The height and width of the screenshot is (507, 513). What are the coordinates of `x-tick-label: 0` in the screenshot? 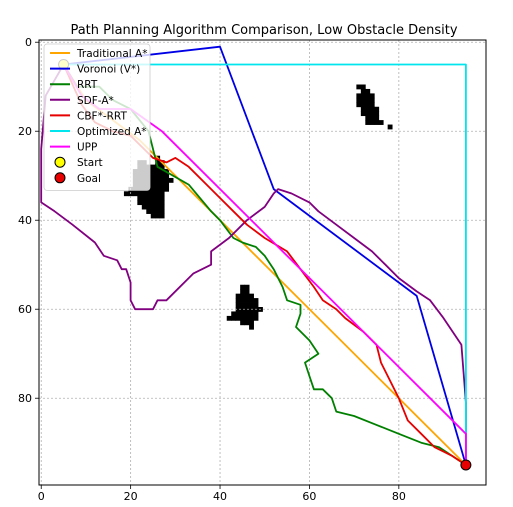 It's located at (41, 496).